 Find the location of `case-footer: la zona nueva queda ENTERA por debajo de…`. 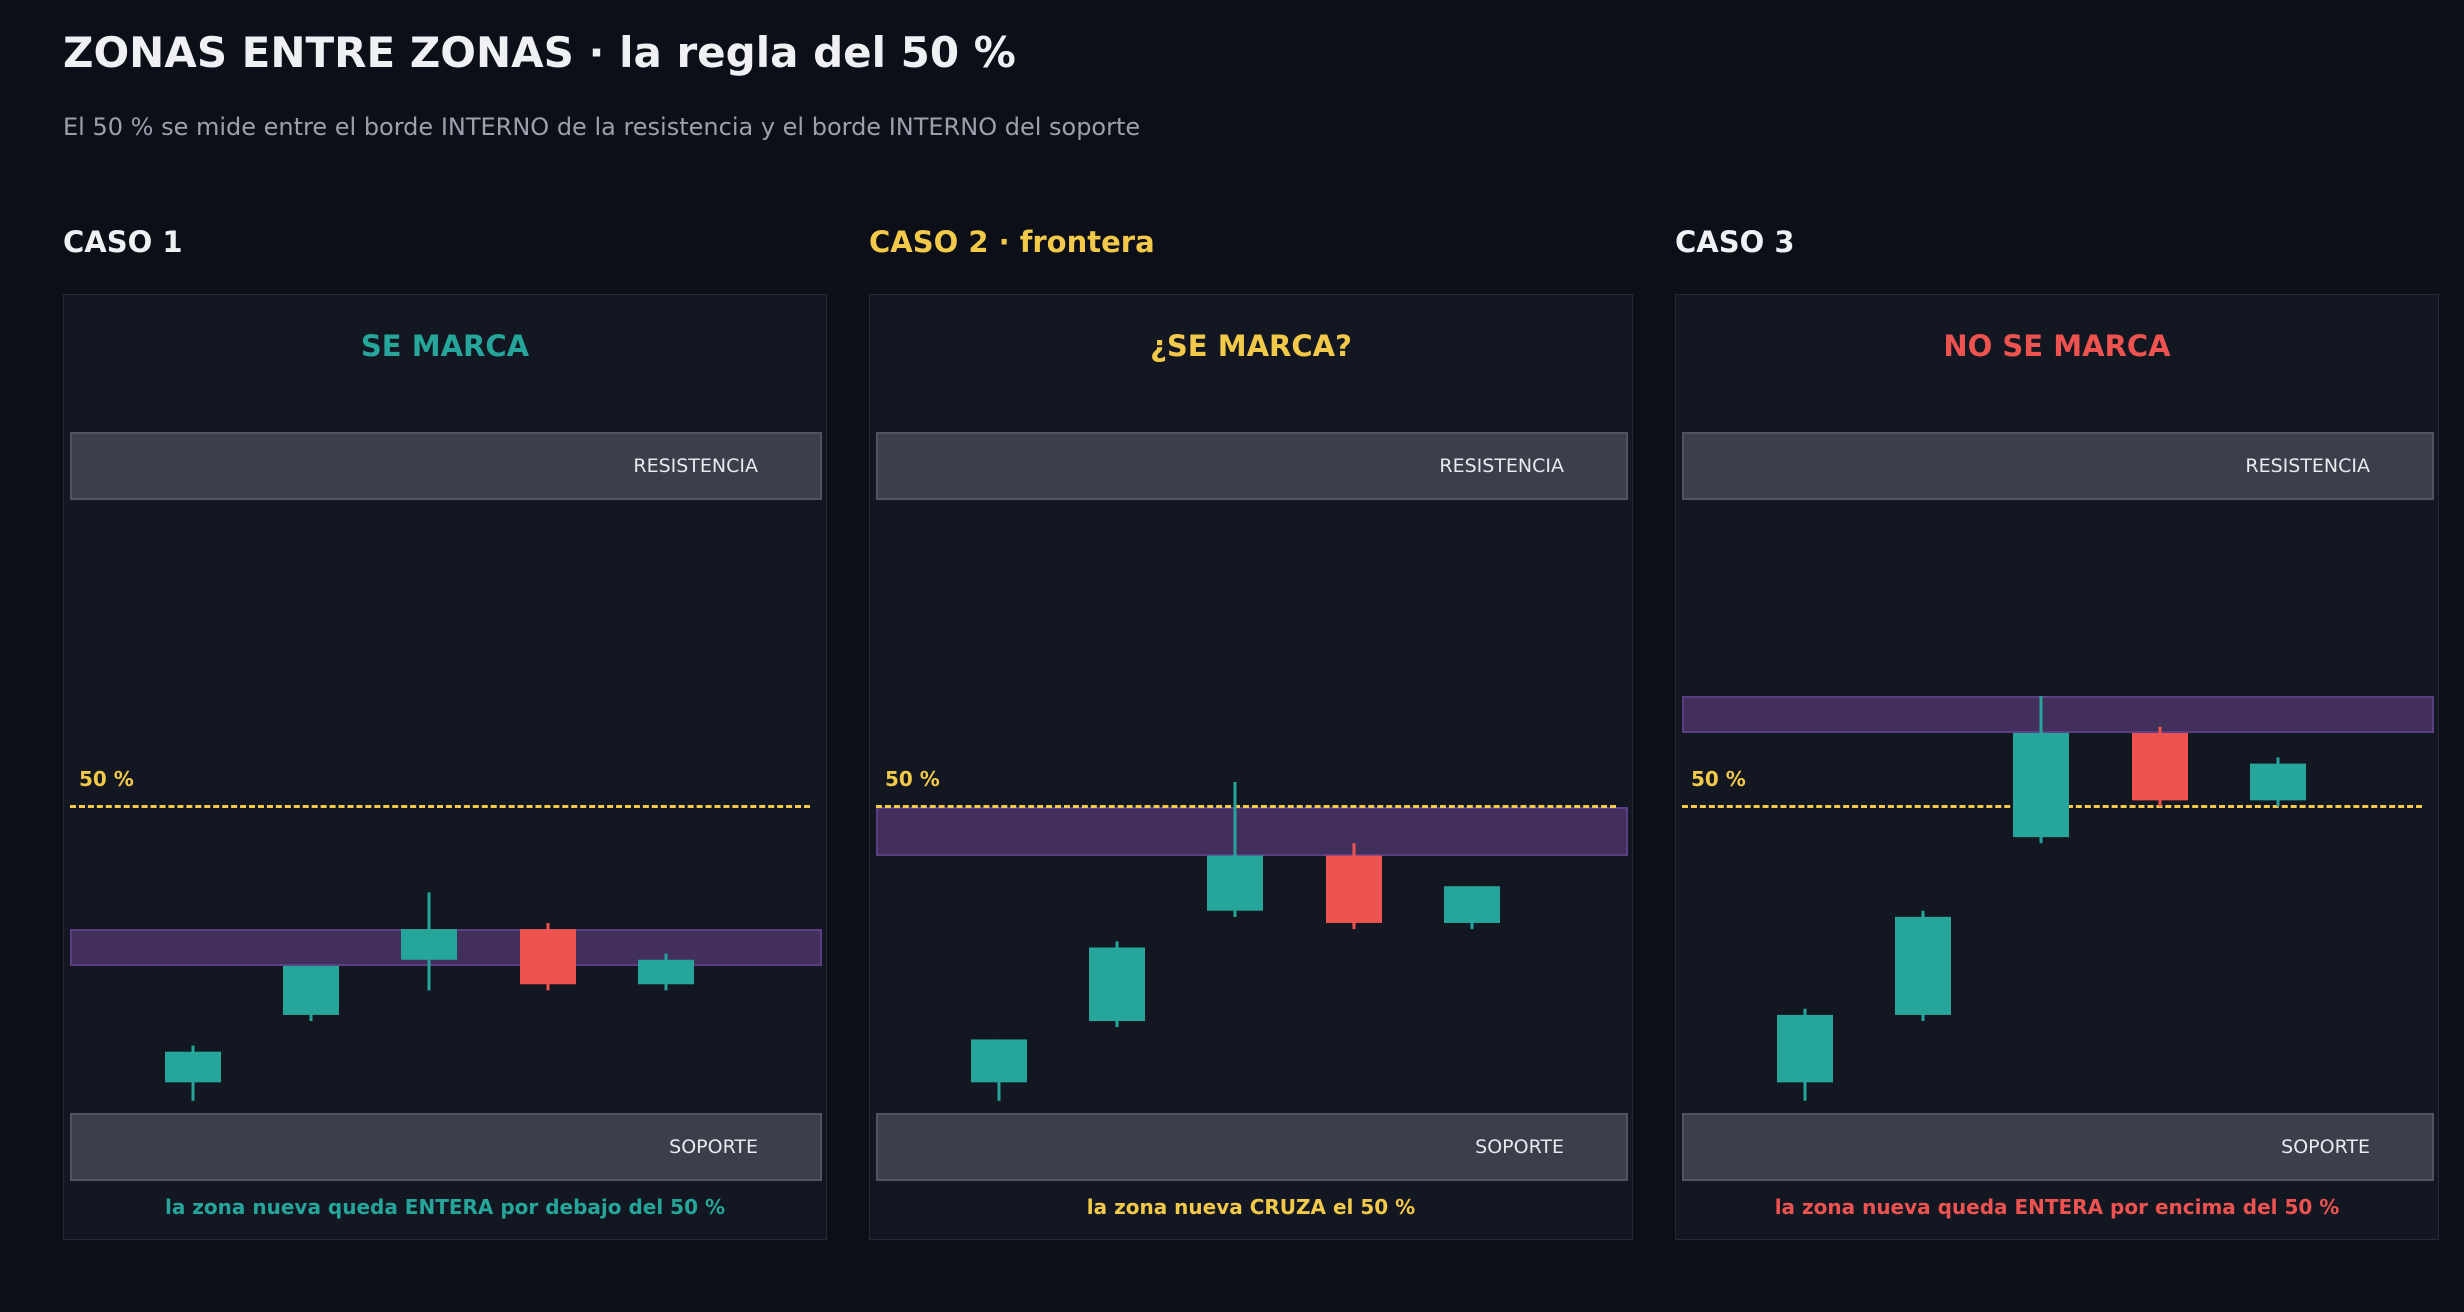

case-footer: la zona nueva queda ENTERA por debajo de… is located at coordinates (445, 1207).